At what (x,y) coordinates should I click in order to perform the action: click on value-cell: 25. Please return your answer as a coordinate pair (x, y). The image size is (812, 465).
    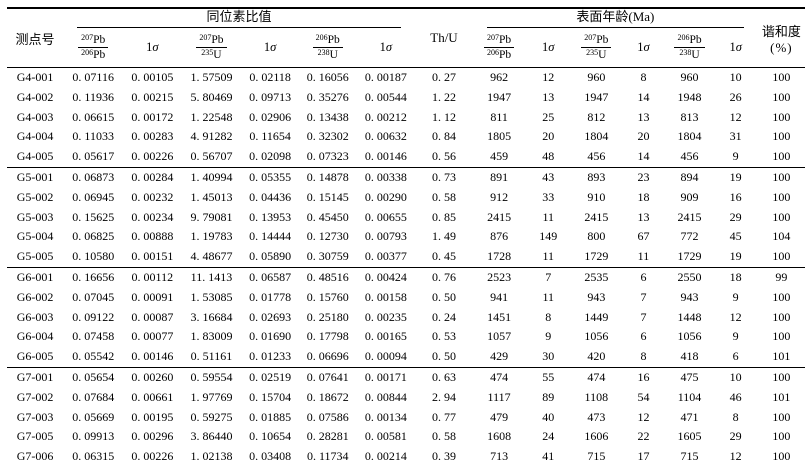
    Looking at the image, I should click on (548, 116).